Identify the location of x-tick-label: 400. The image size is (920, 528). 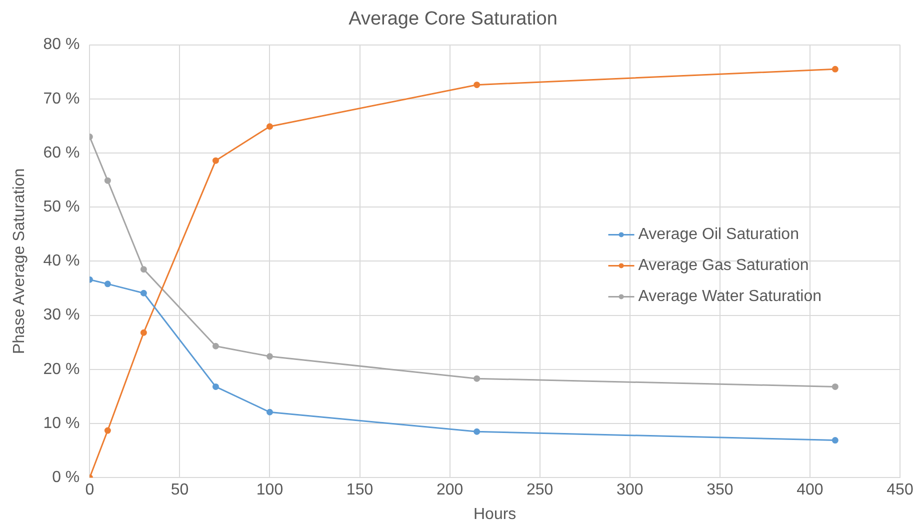
(810, 490).